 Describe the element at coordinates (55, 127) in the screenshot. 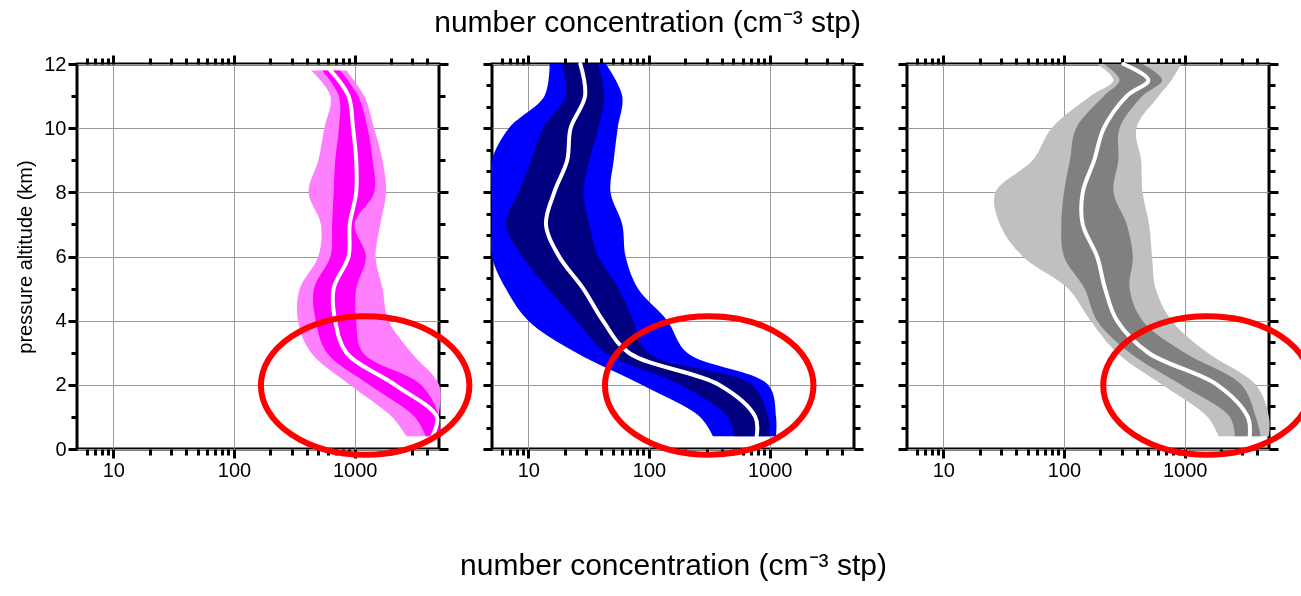

I see `y-tick-label: 10` at that location.